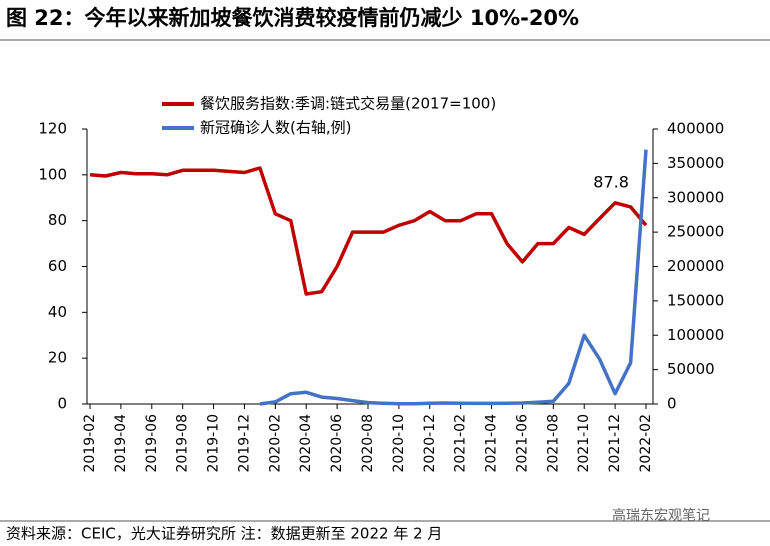 Image resolution: width=770 pixels, height=546 pixels. What do you see at coordinates (368, 443) in the screenshot?
I see `x-tick-label: 2020-08` at bounding box center [368, 443].